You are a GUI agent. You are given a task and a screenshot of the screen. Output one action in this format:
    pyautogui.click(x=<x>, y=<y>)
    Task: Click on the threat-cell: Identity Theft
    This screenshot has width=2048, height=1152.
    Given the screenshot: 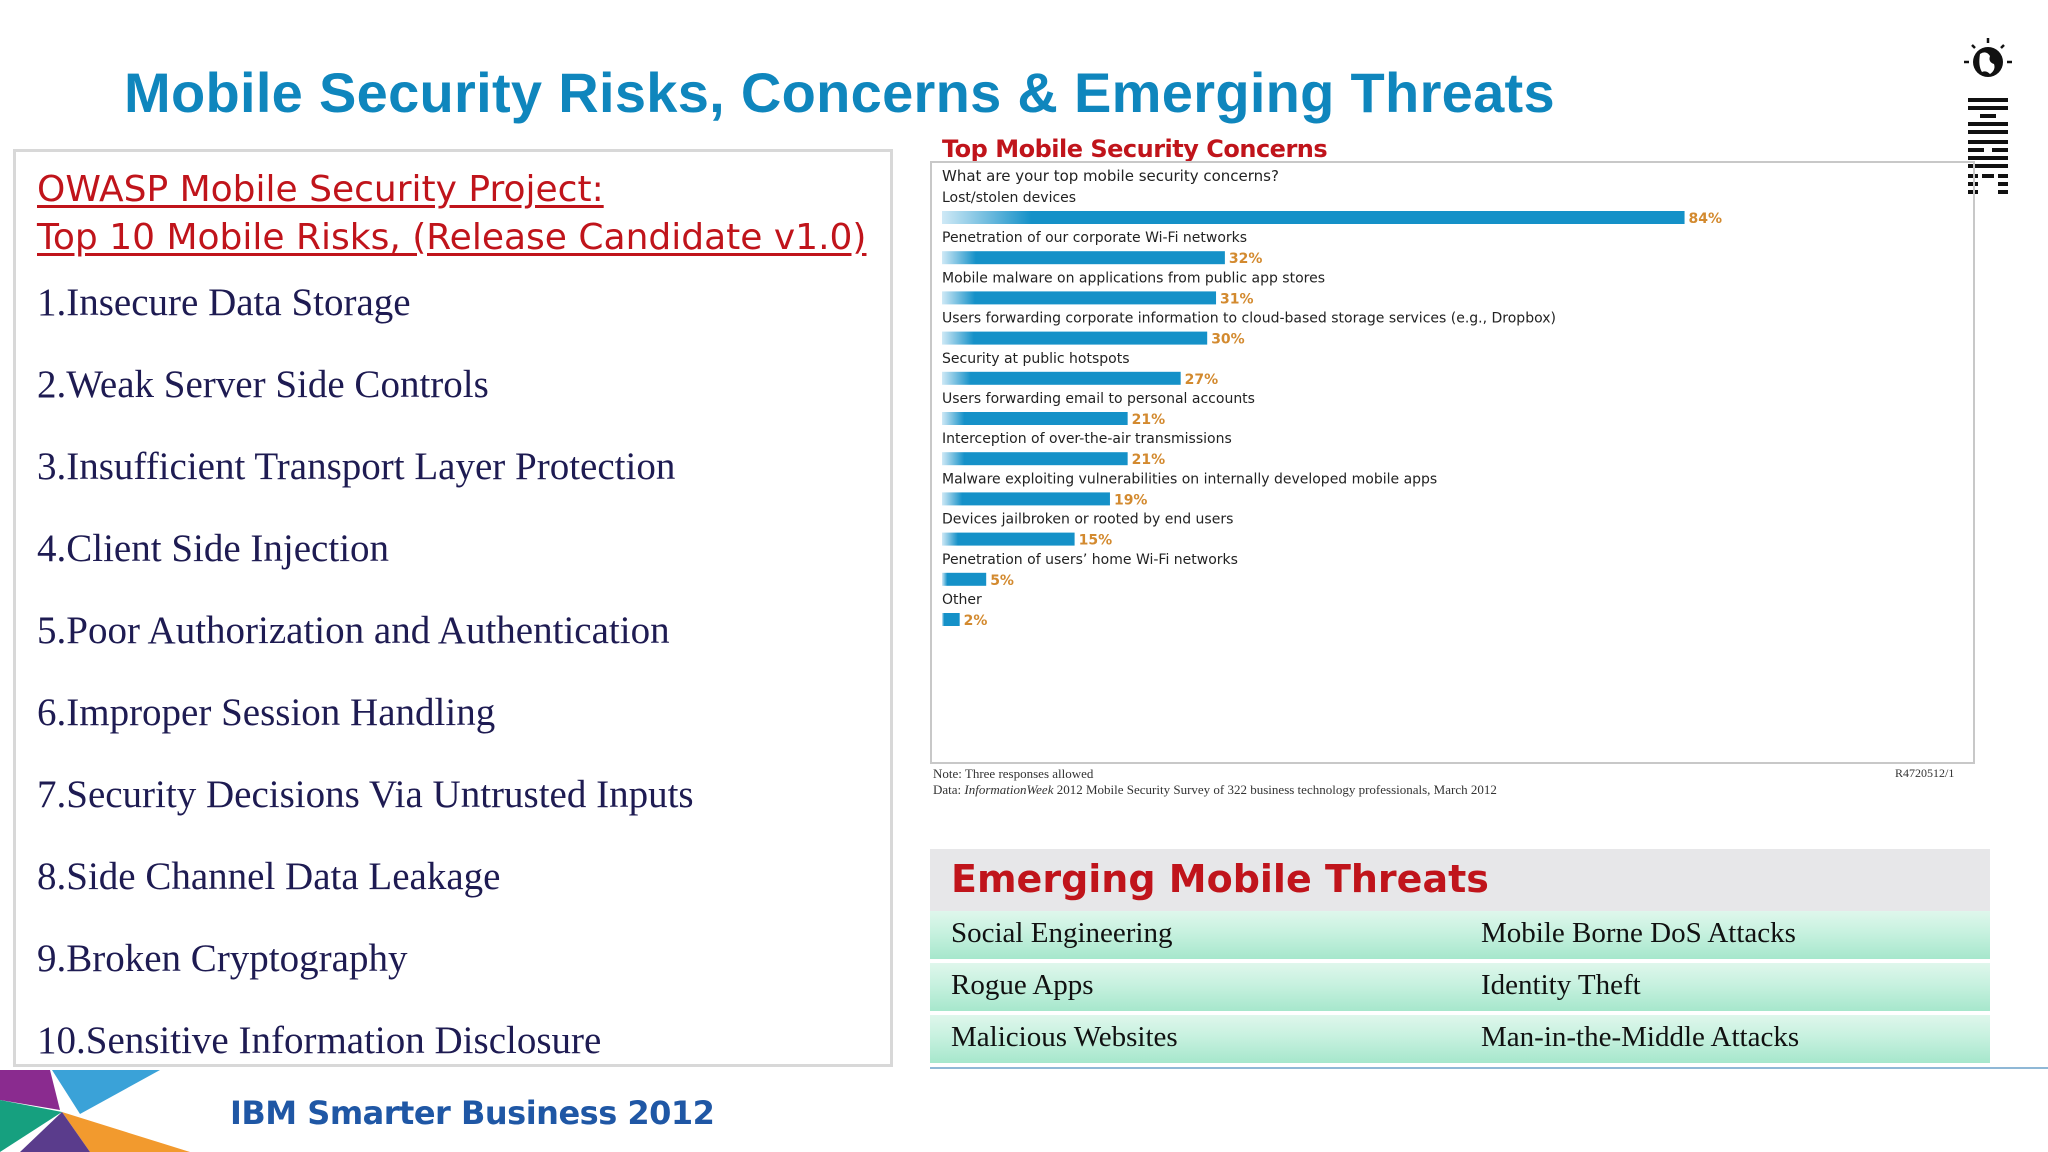 What is the action you would take?
    pyautogui.click(x=1561, y=985)
    